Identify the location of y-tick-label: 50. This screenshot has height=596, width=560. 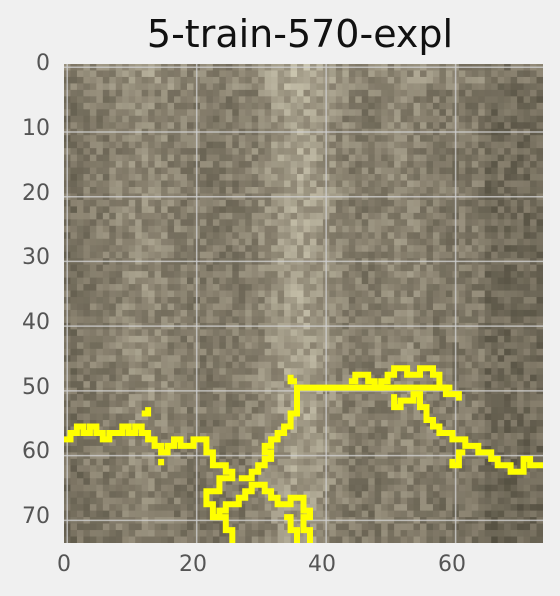
(36, 387).